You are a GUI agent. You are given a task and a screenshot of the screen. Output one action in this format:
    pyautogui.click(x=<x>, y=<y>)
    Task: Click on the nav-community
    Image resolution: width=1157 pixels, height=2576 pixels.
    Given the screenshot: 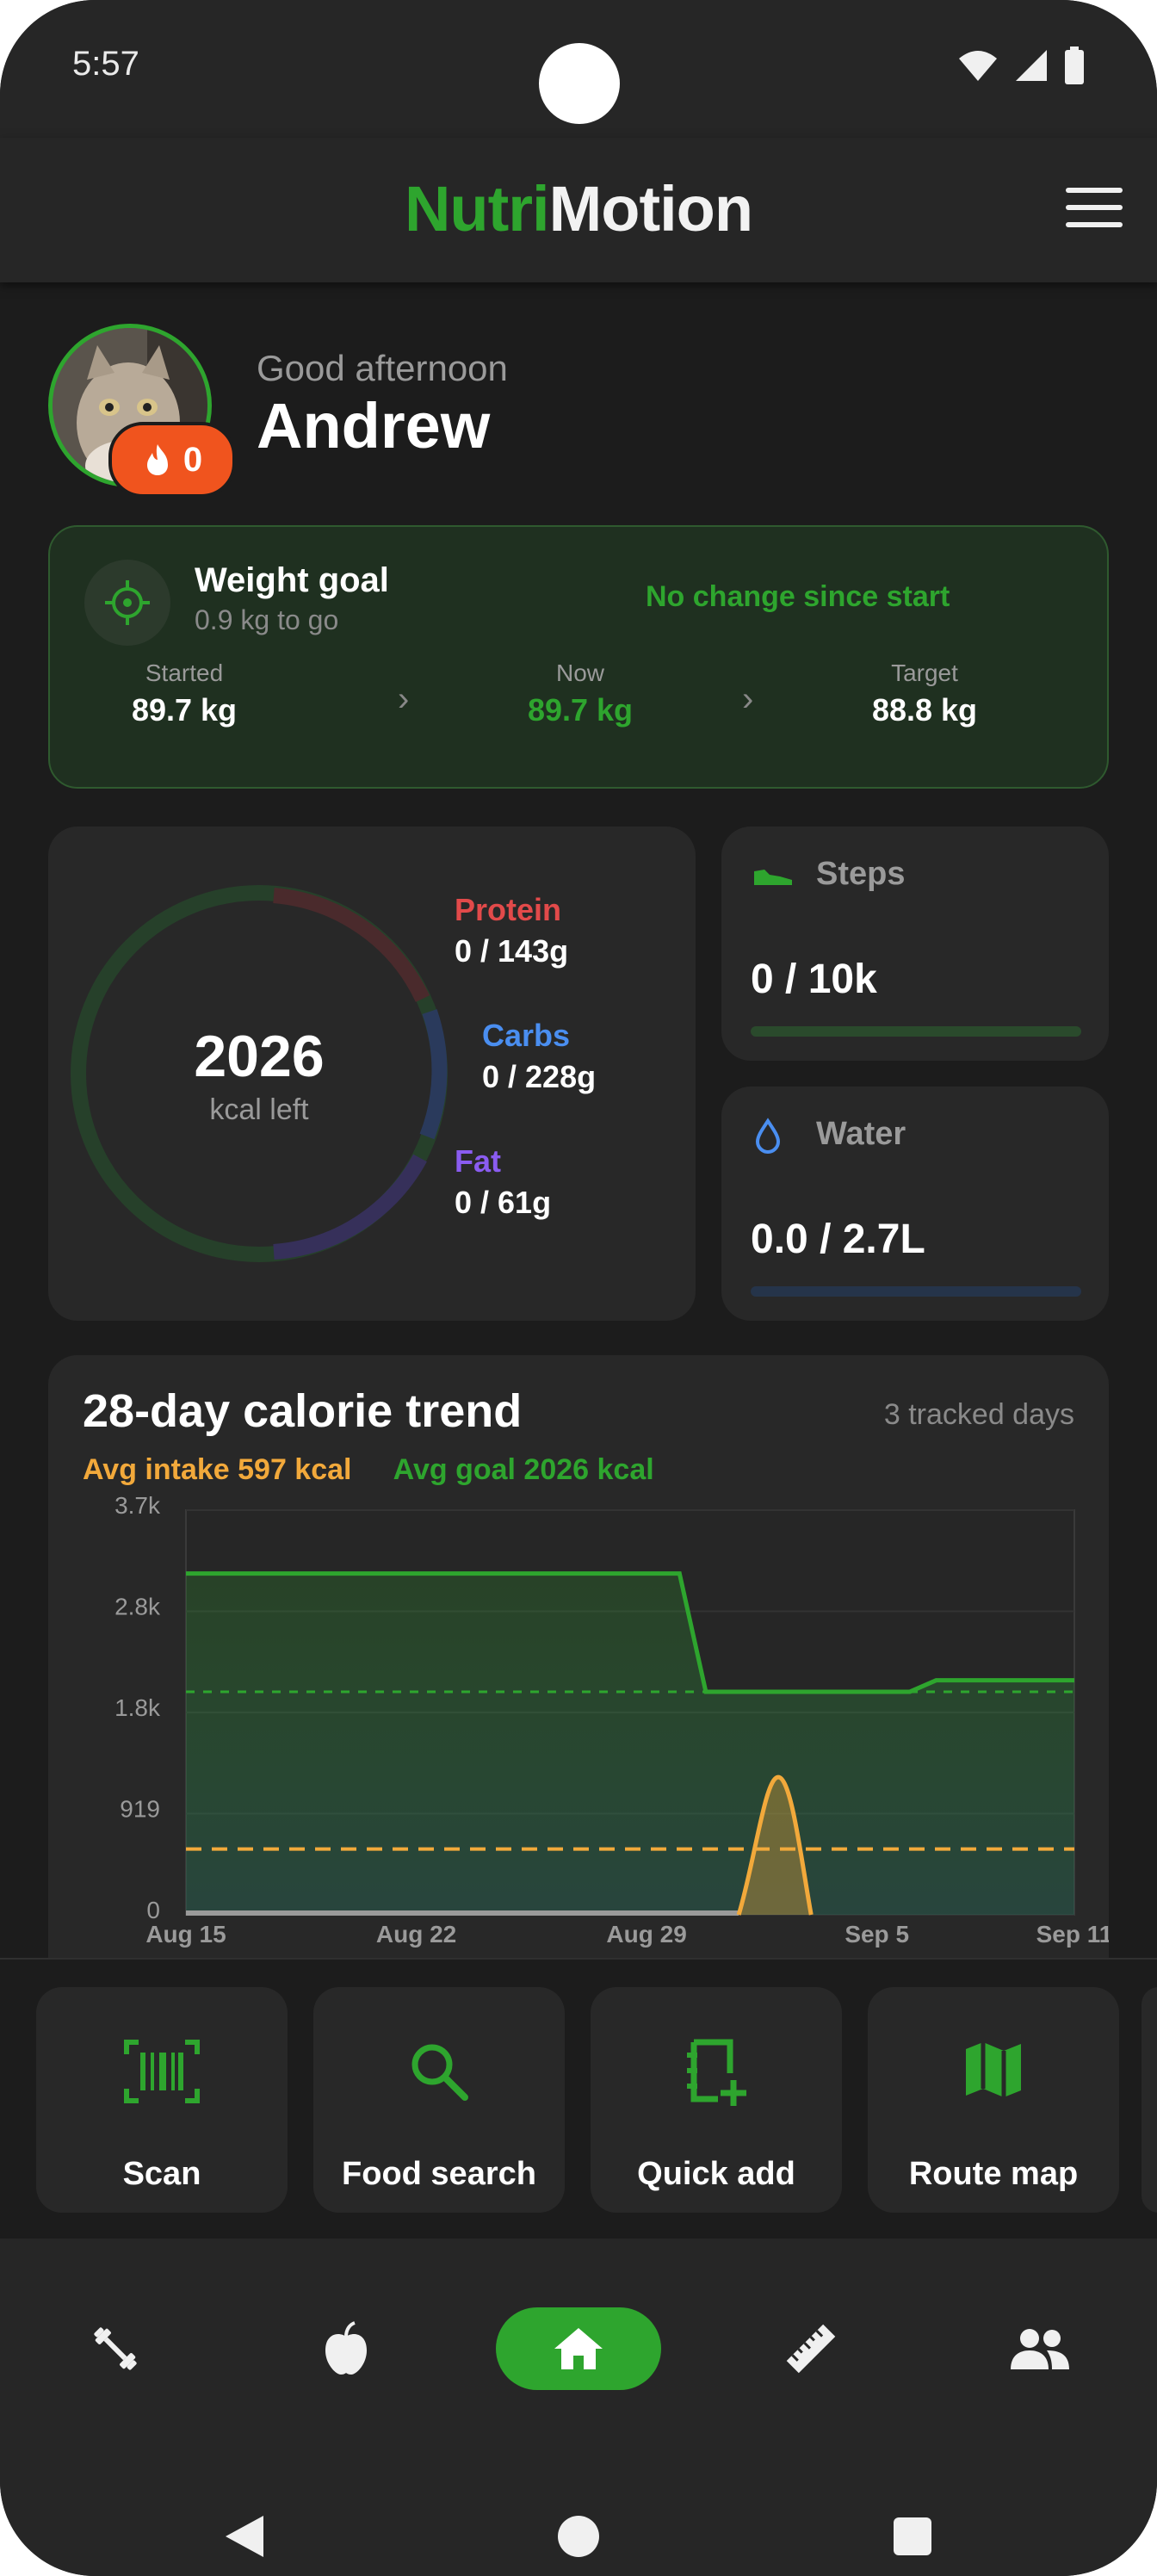 What is the action you would take?
    pyautogui.click(x=1040, y=2348)
    